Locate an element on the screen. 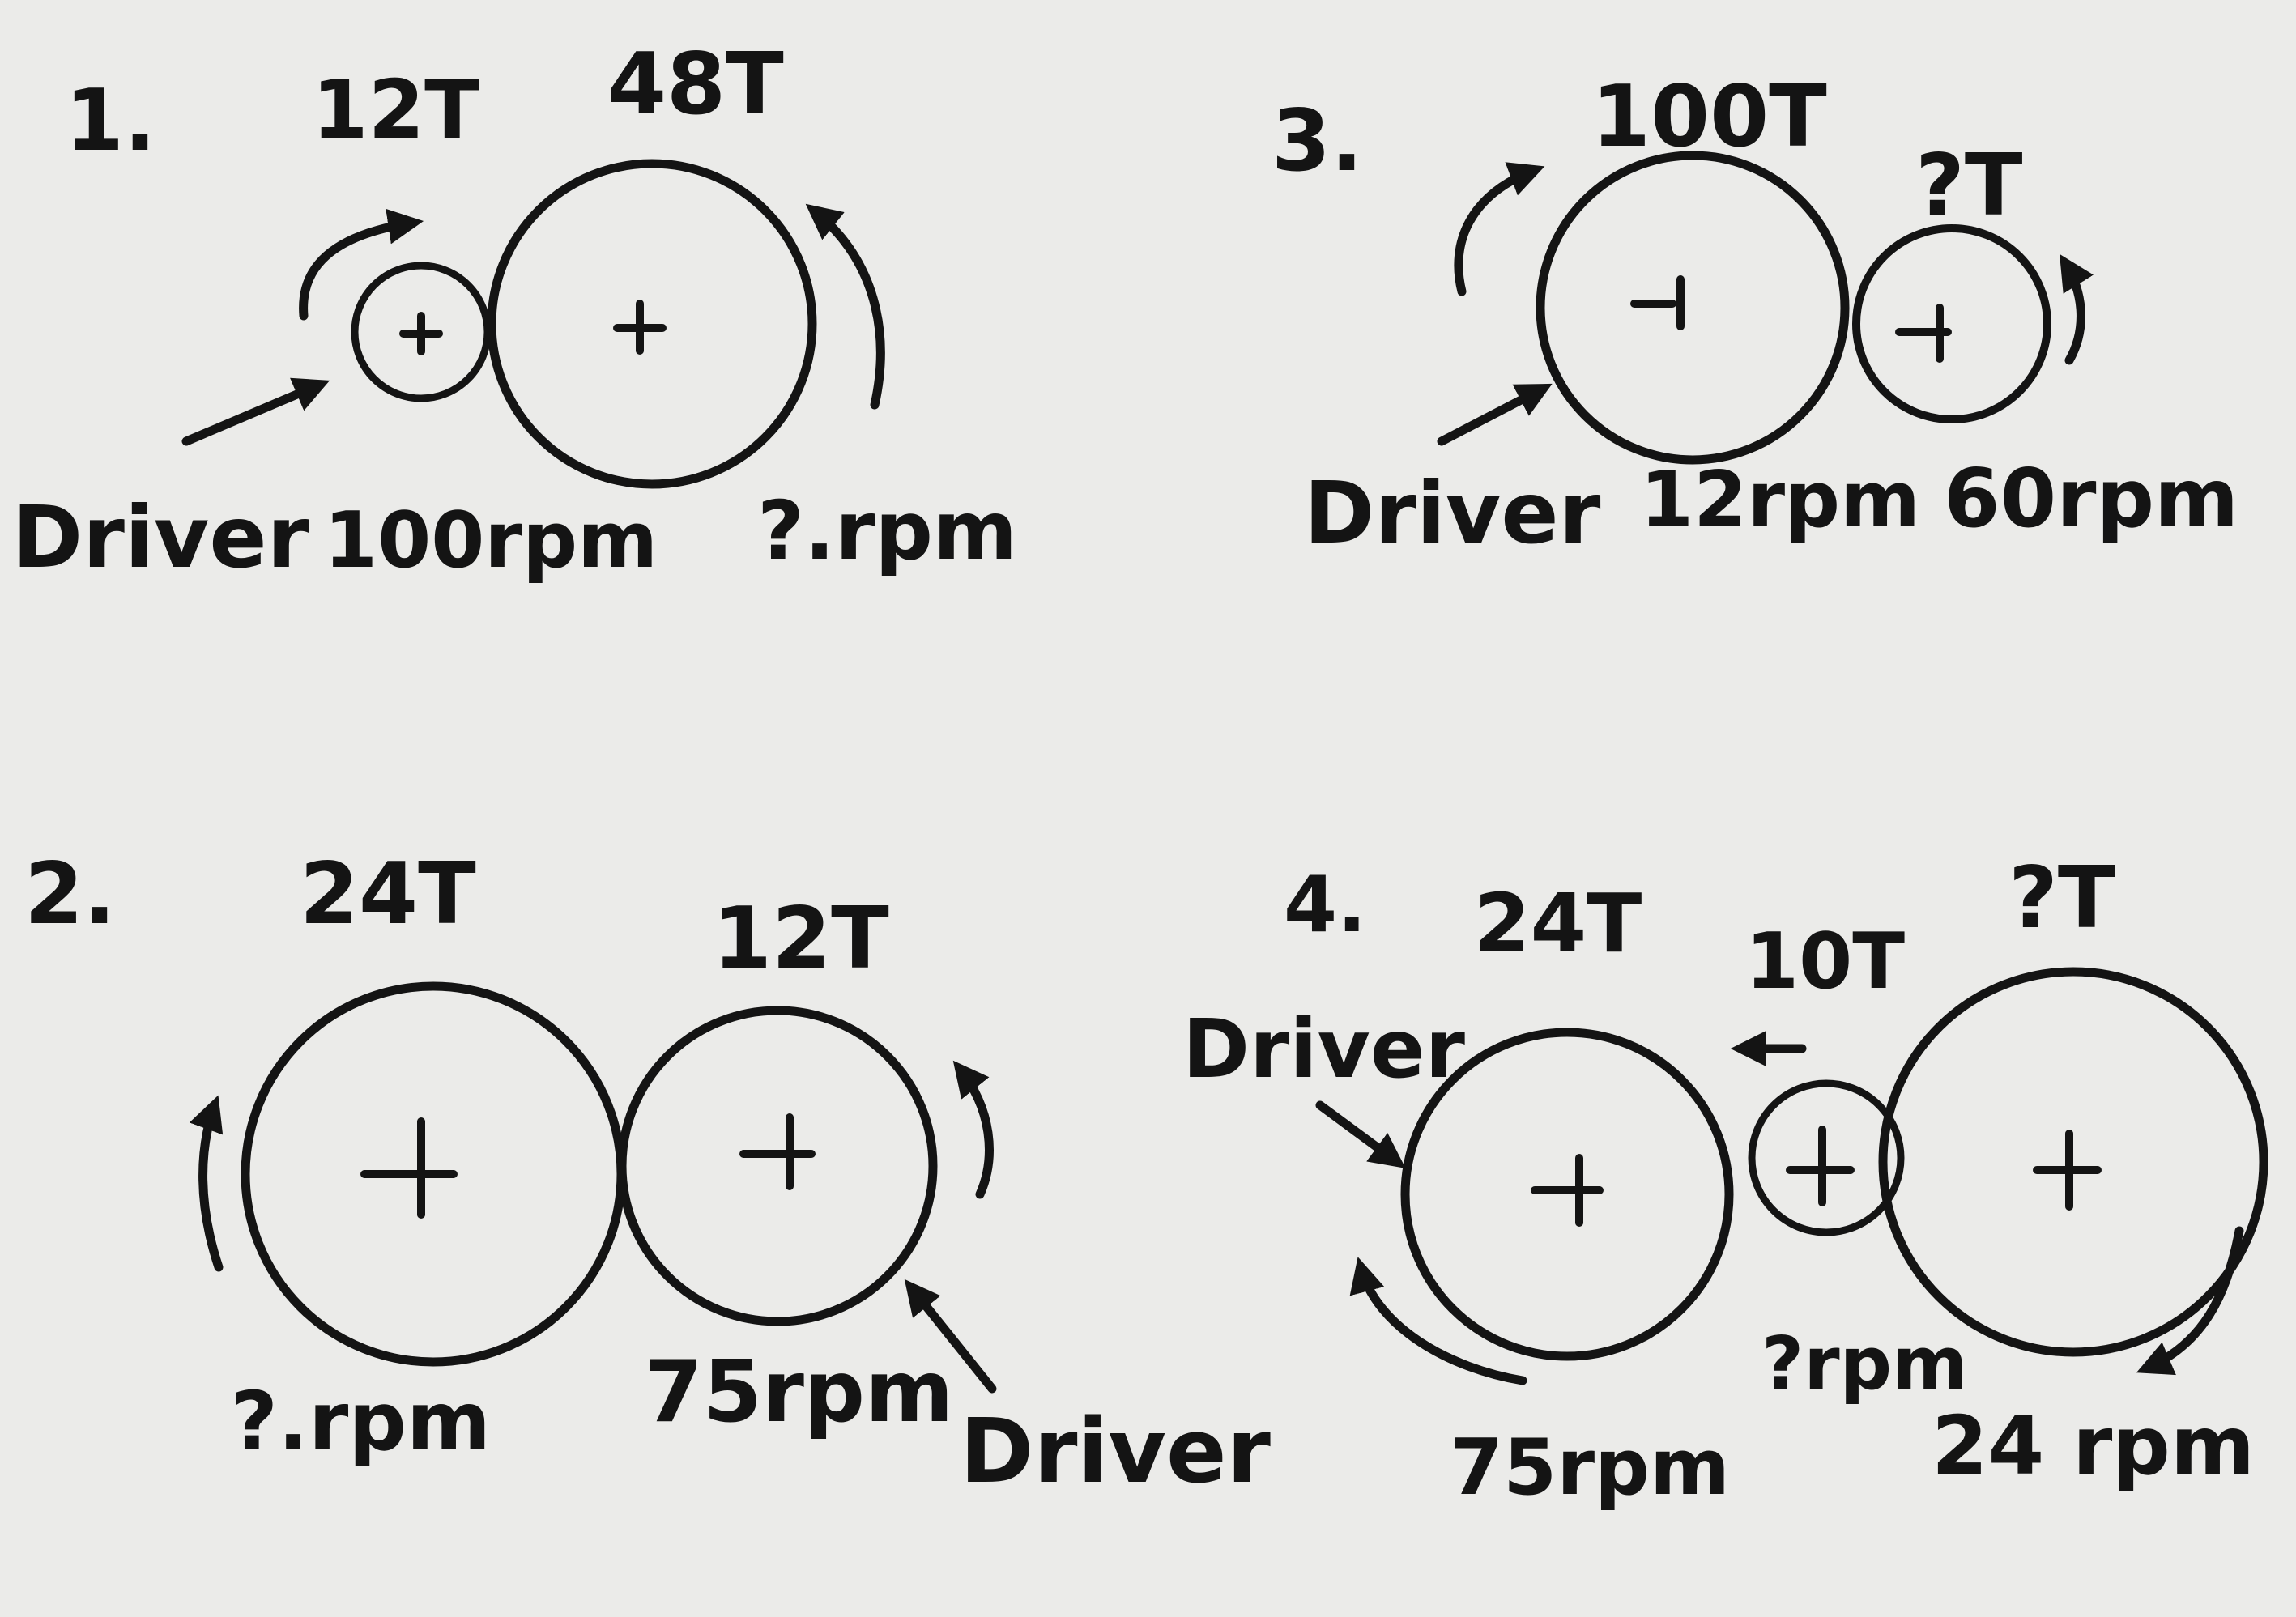  problem-1-gear-a-center-icon is located at coordinates (421, 334).